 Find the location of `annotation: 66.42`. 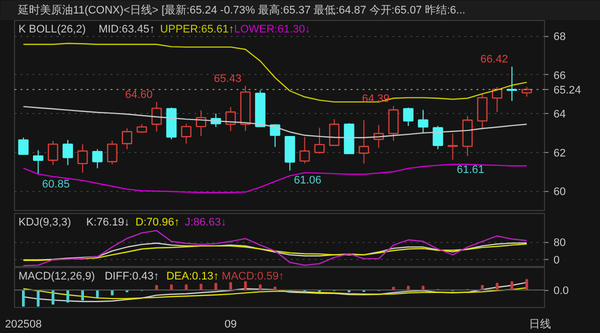

annotation: 66.42 is located at coordinates (494, 60).